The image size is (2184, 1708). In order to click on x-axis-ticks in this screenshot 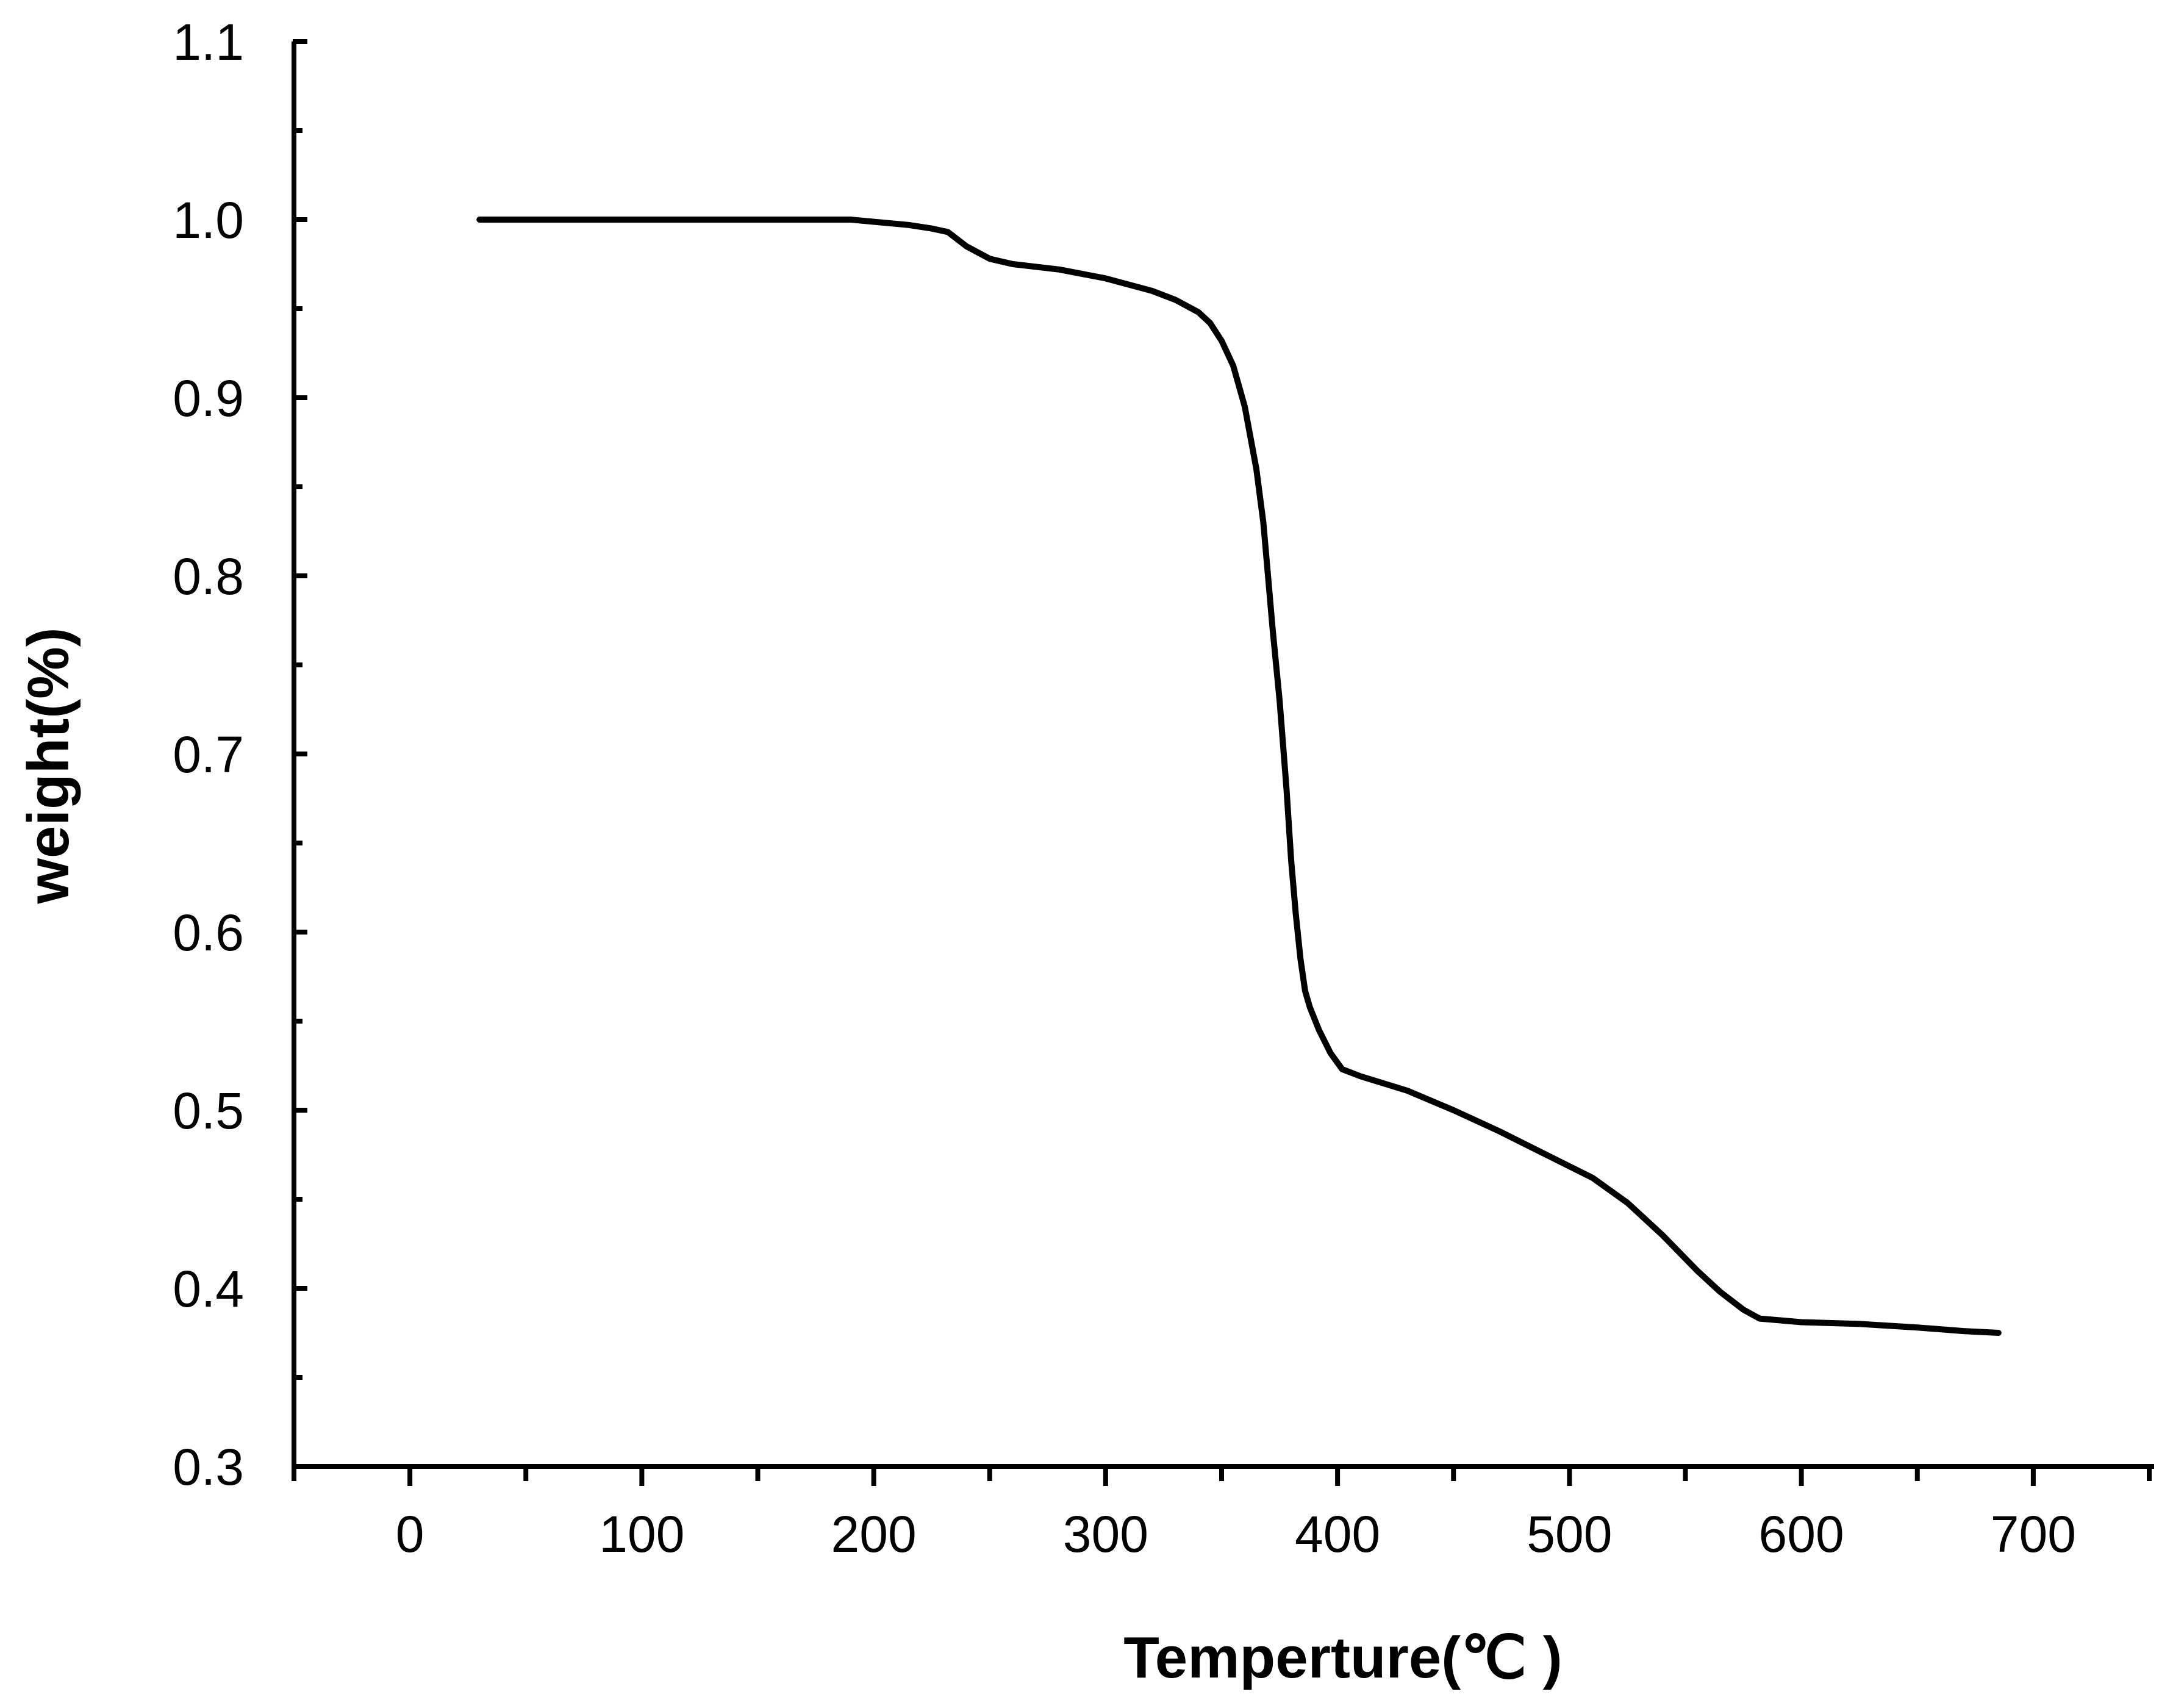, I will do `click(1222, 1477)`.